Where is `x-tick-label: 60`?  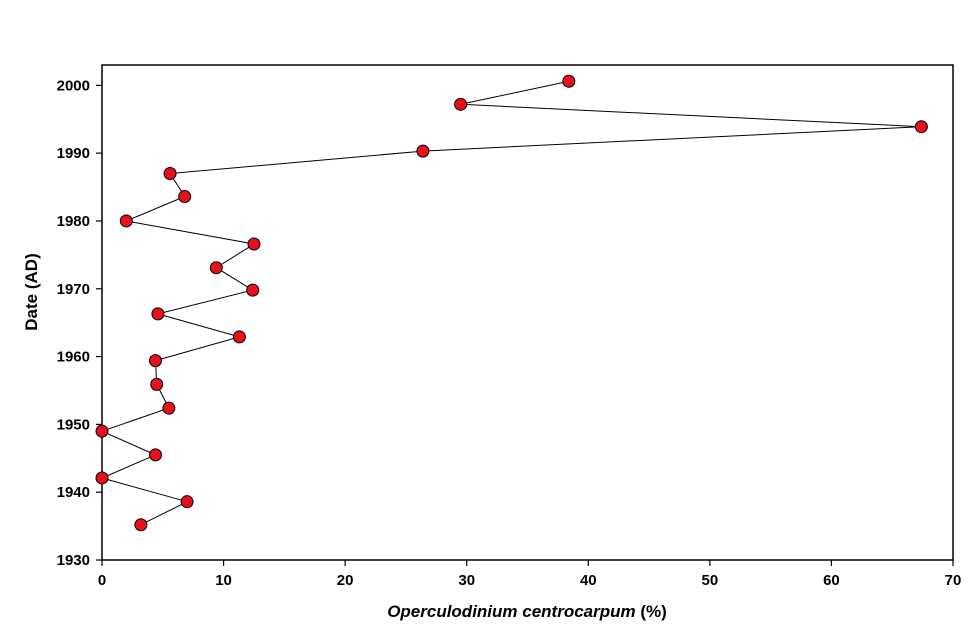 x-tick-label: 60 is located at coordinates (831, 580).